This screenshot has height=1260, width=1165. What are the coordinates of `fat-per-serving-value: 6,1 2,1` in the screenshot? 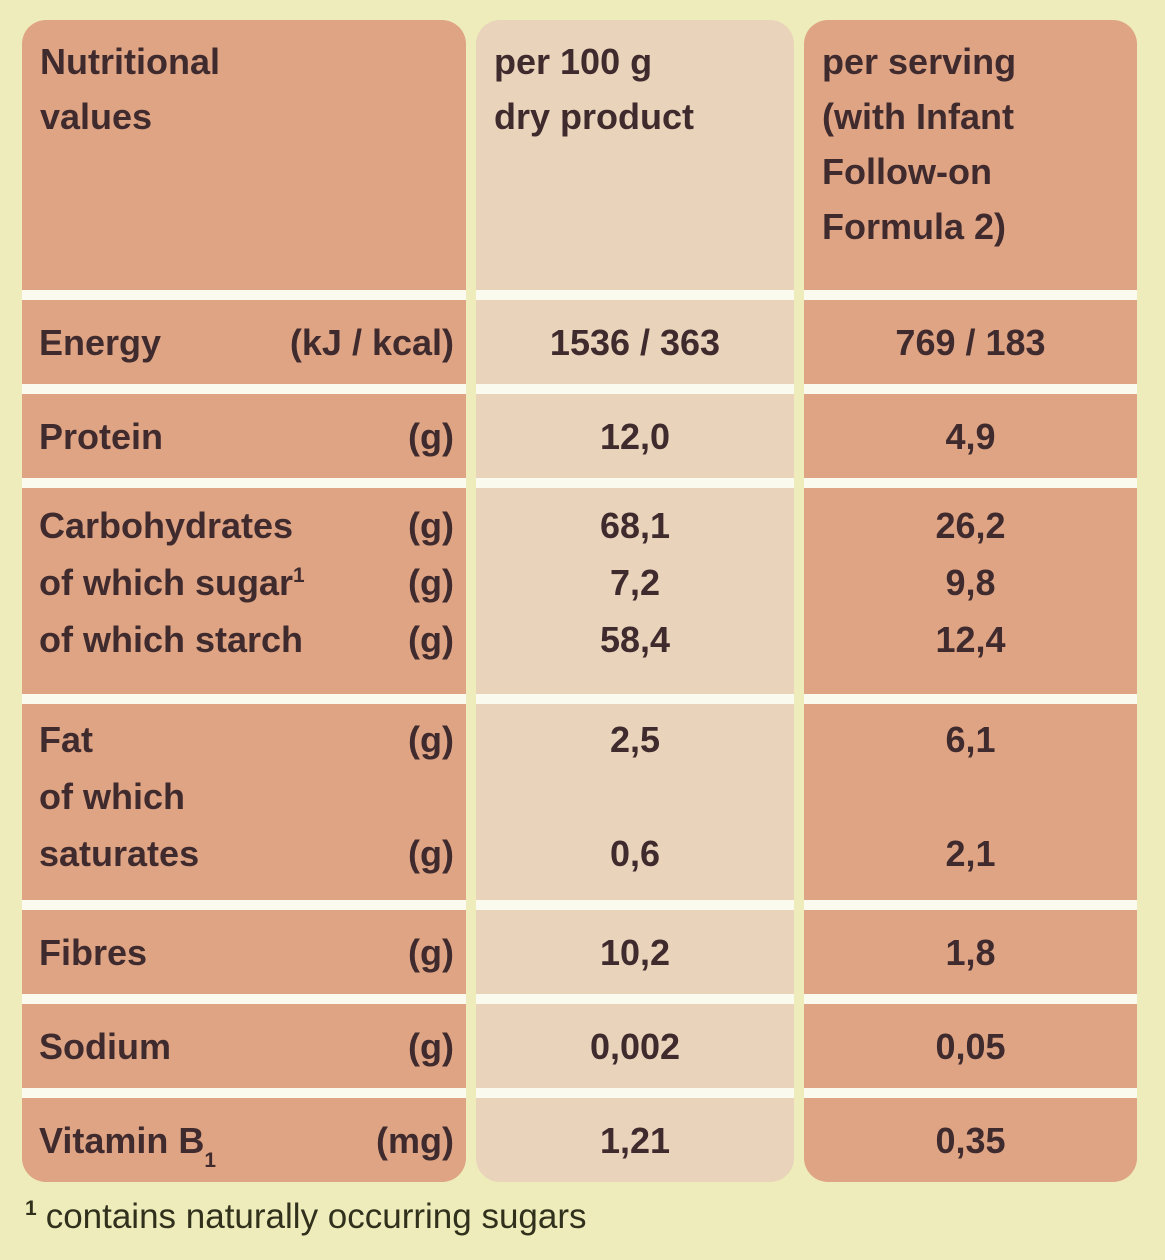 It's located at (970, 802).